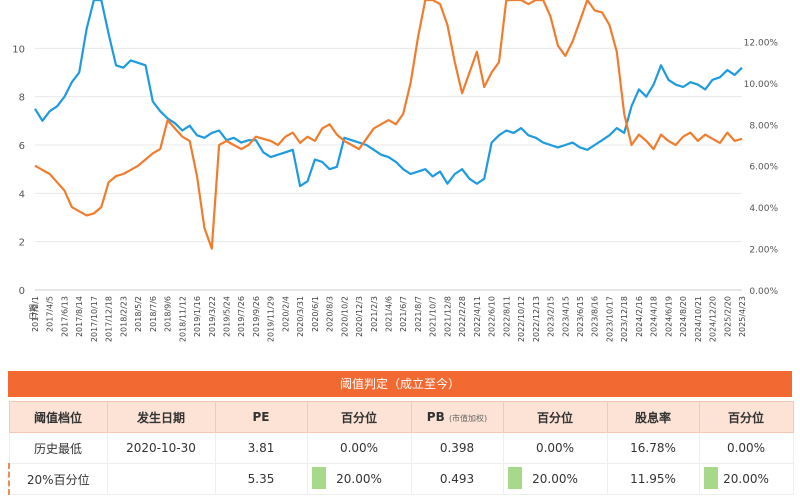  What do you see at coordinates (551, 316) in the screenshot?
I see `x-axis-tick: 2023/2/15` at bounding box center [551, 316].